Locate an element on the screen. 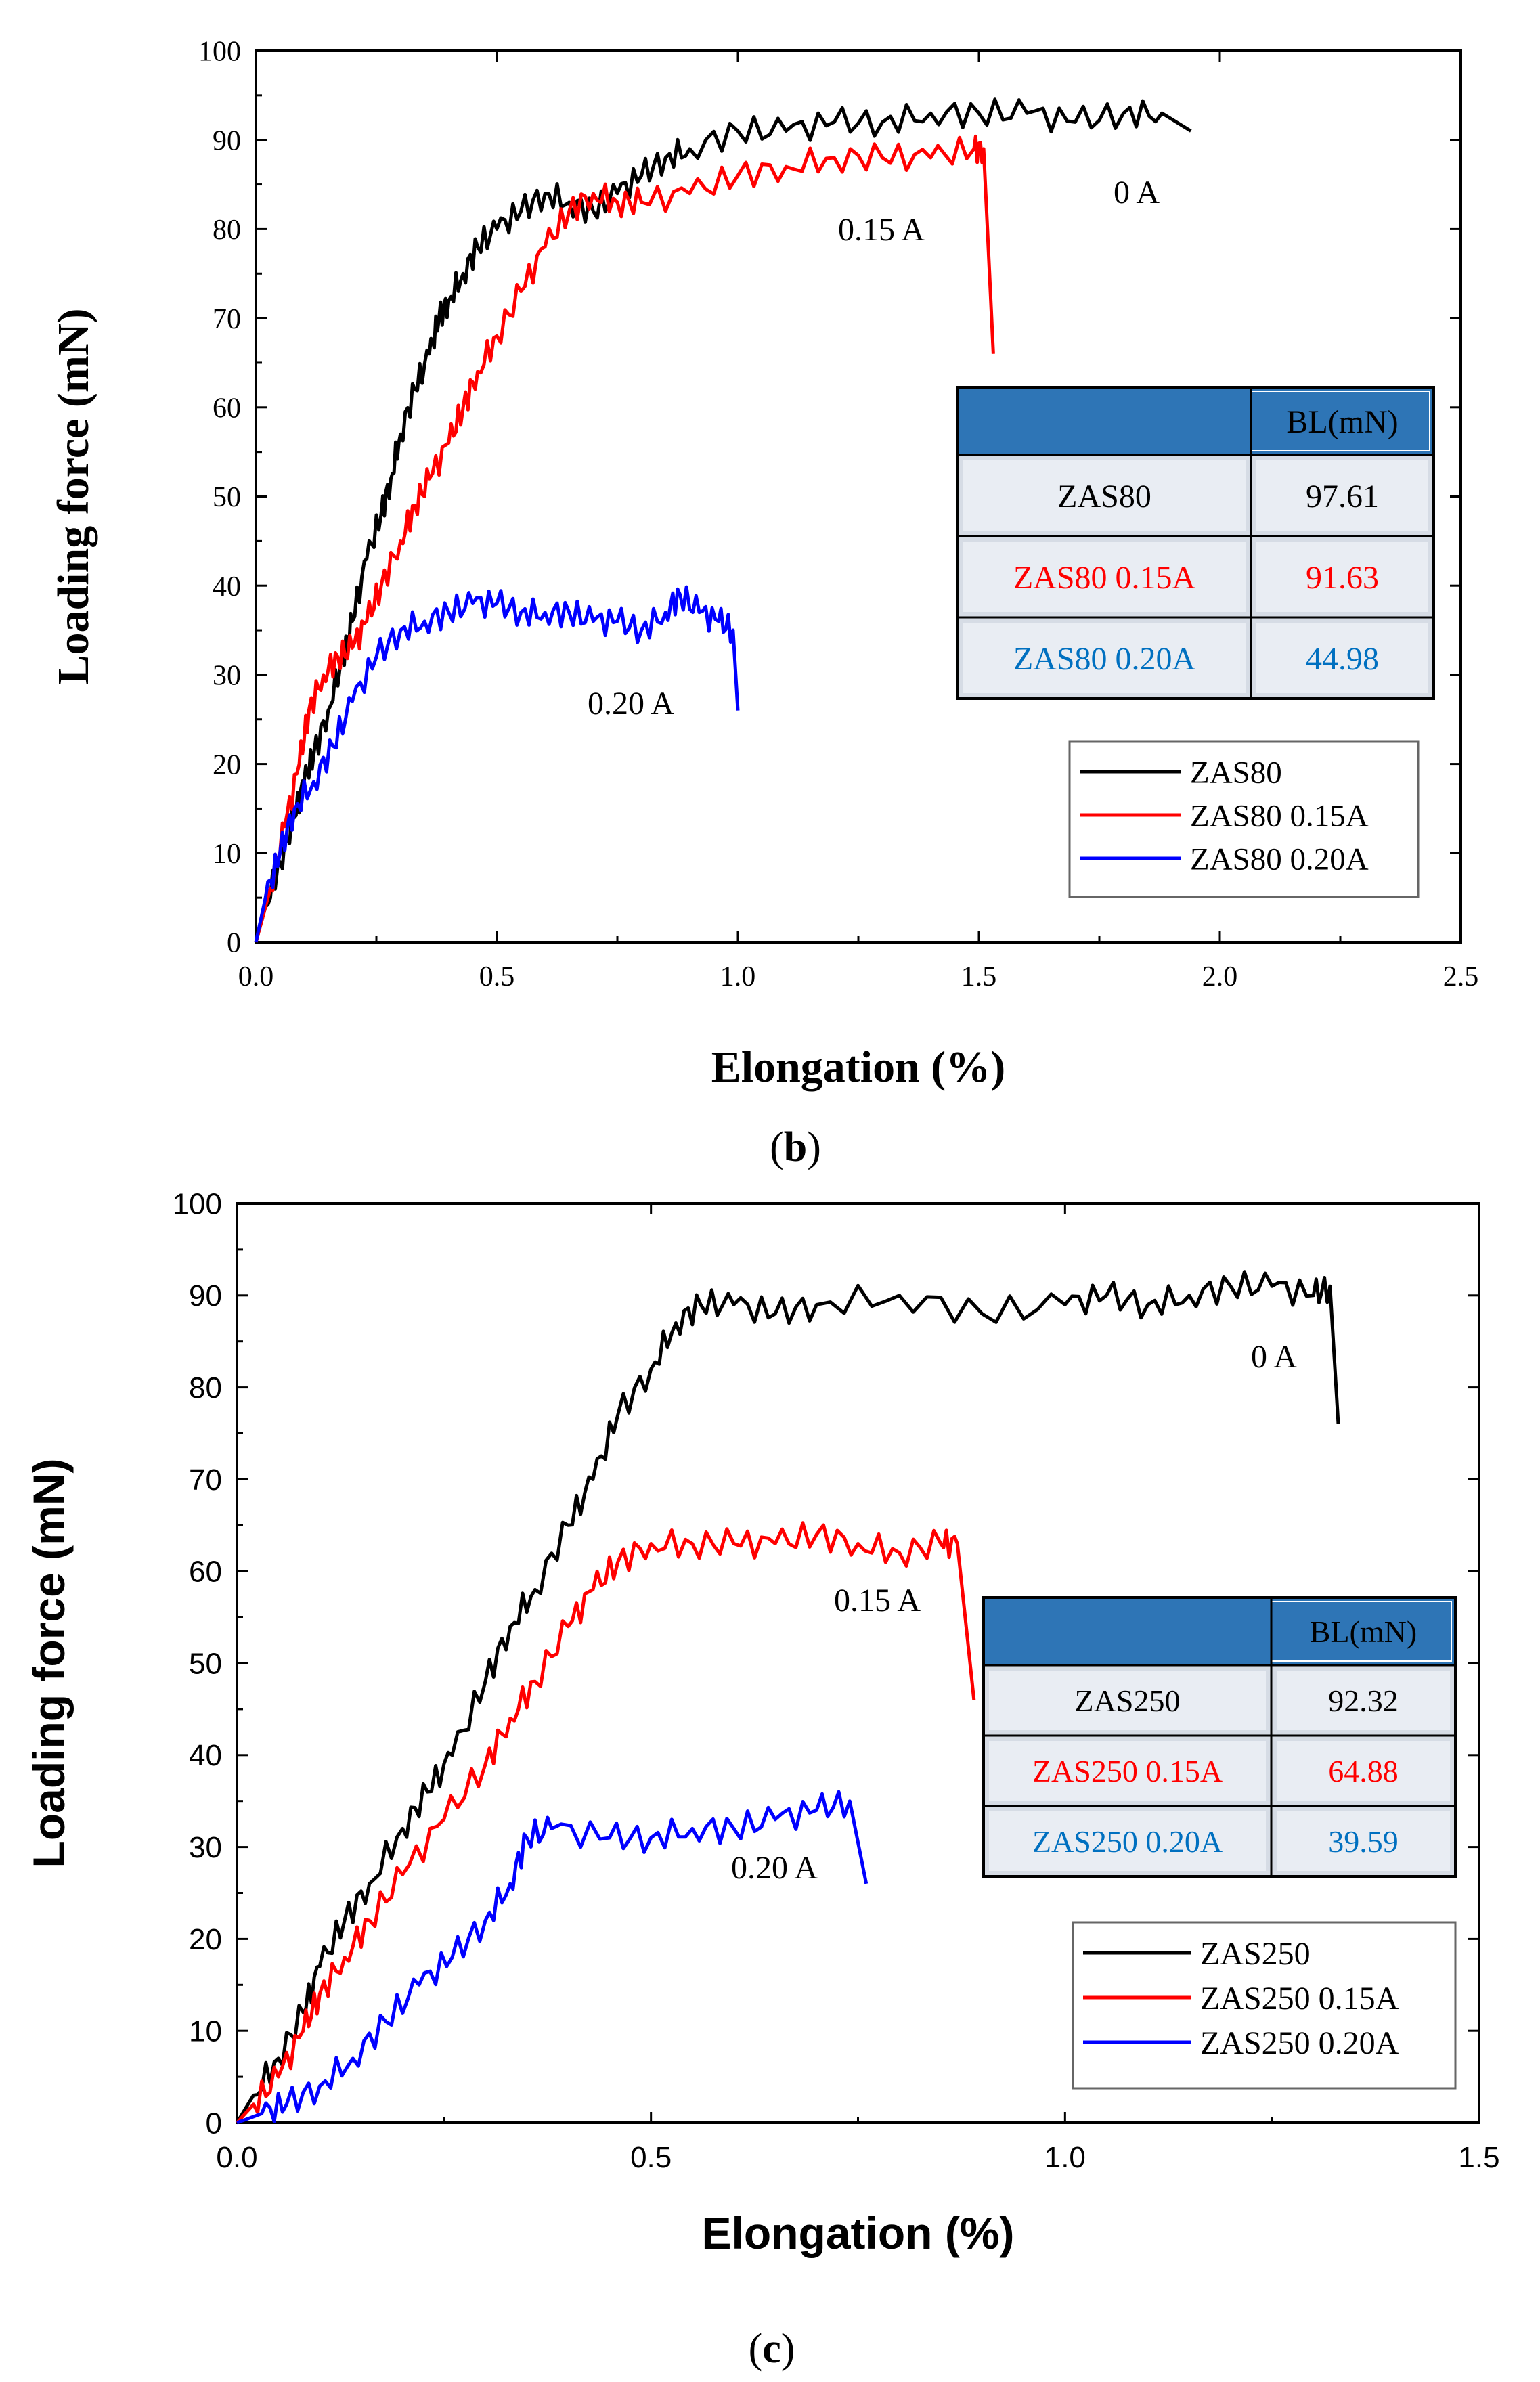  table-sample-name: ZAS250 0.20A is located at coordinates (1127, 1841).